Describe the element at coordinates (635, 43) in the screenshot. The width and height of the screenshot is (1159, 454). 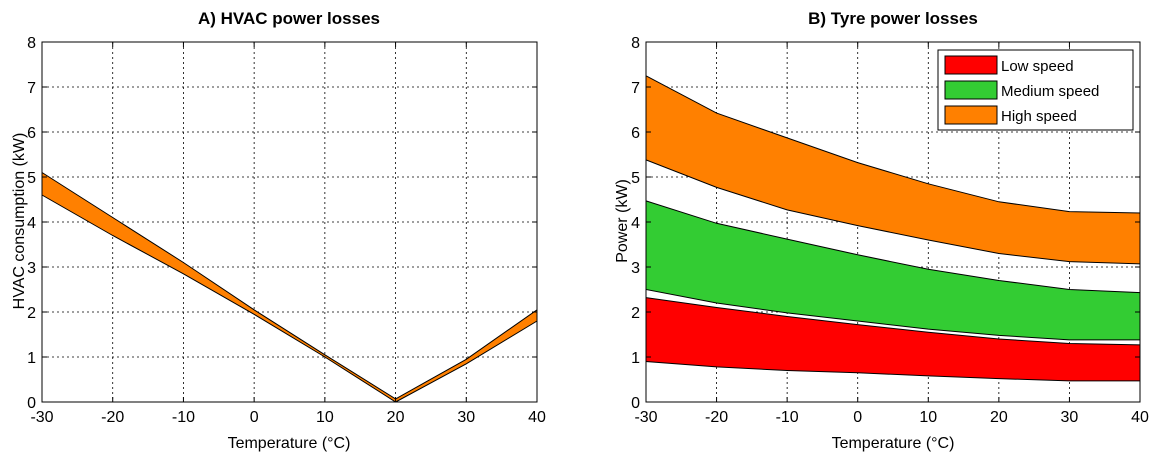
I see `tyre-y-tick-label: 8` at that location.